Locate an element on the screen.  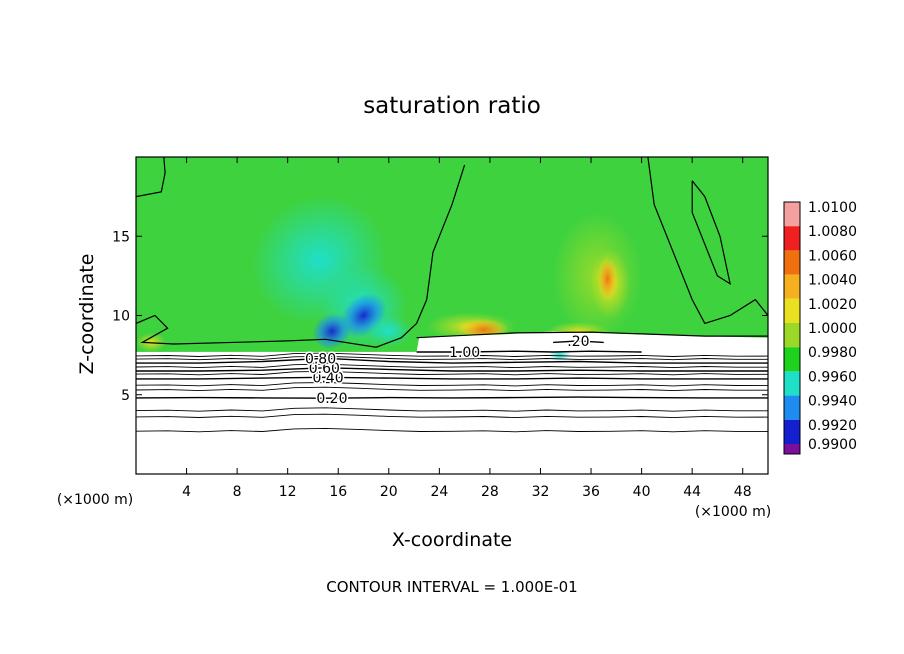
contour-label-0-80: 0.80 is located at coordinates (320, 359).